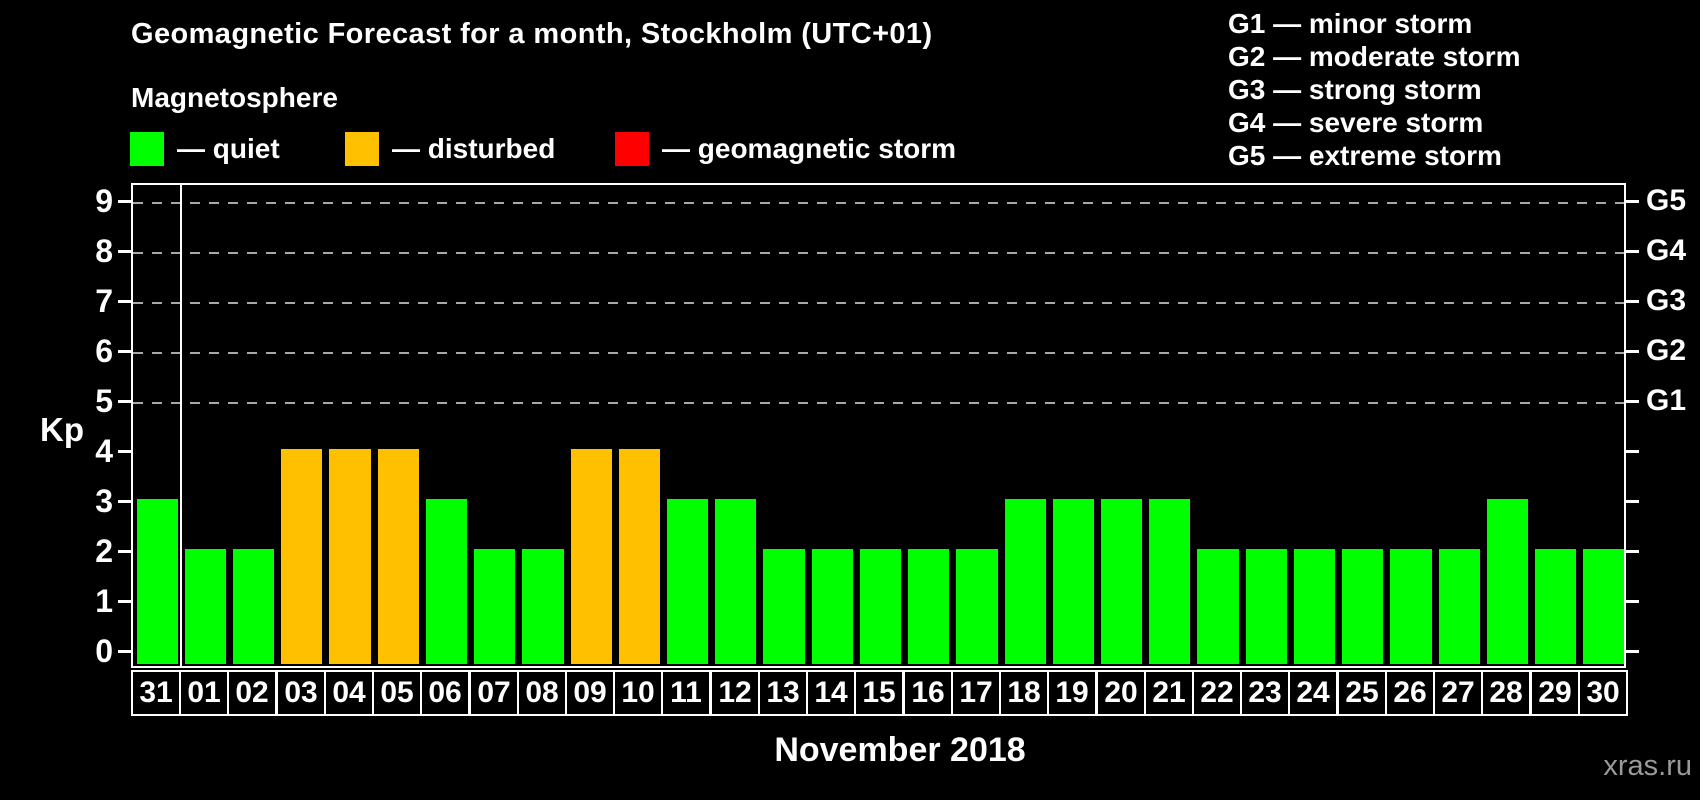 Image resolution: width=1700 pixels, height=800 pixels. What do you see at coordinates (156, 693) in the screenshot?
I see `day-label-31: 31` at bounding box center [156, 693].